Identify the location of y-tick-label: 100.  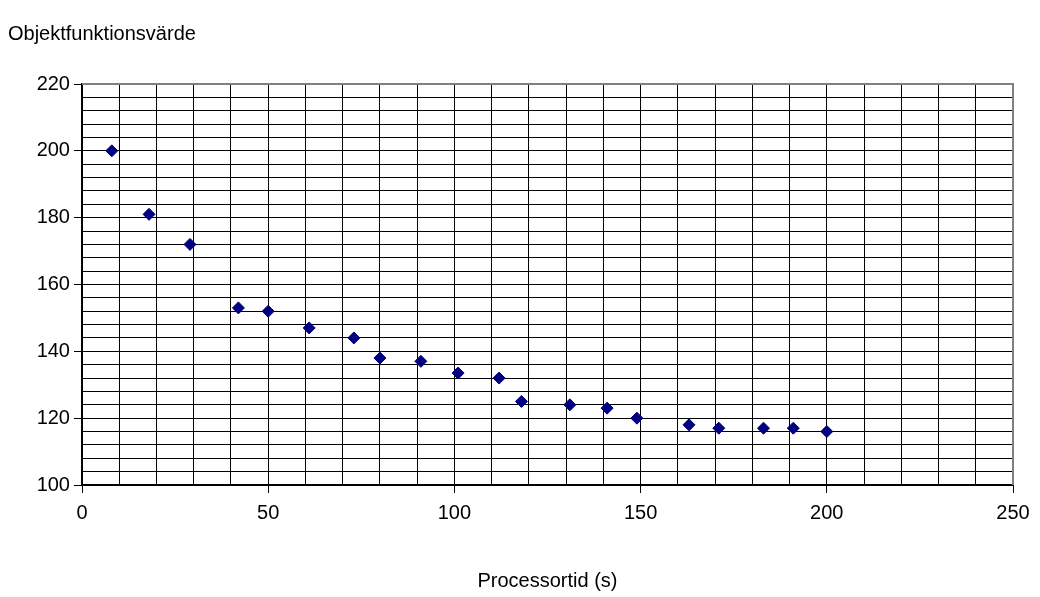
(53, 483).